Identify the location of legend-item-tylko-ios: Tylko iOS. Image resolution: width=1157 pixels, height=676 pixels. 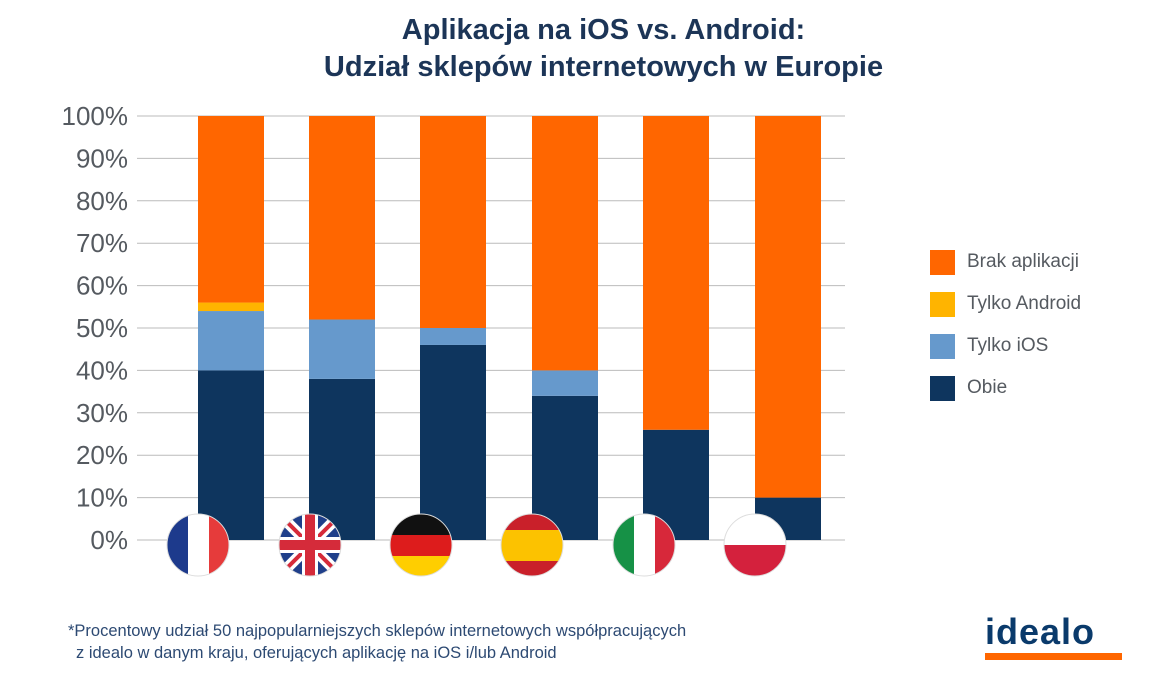
(1005, 346).